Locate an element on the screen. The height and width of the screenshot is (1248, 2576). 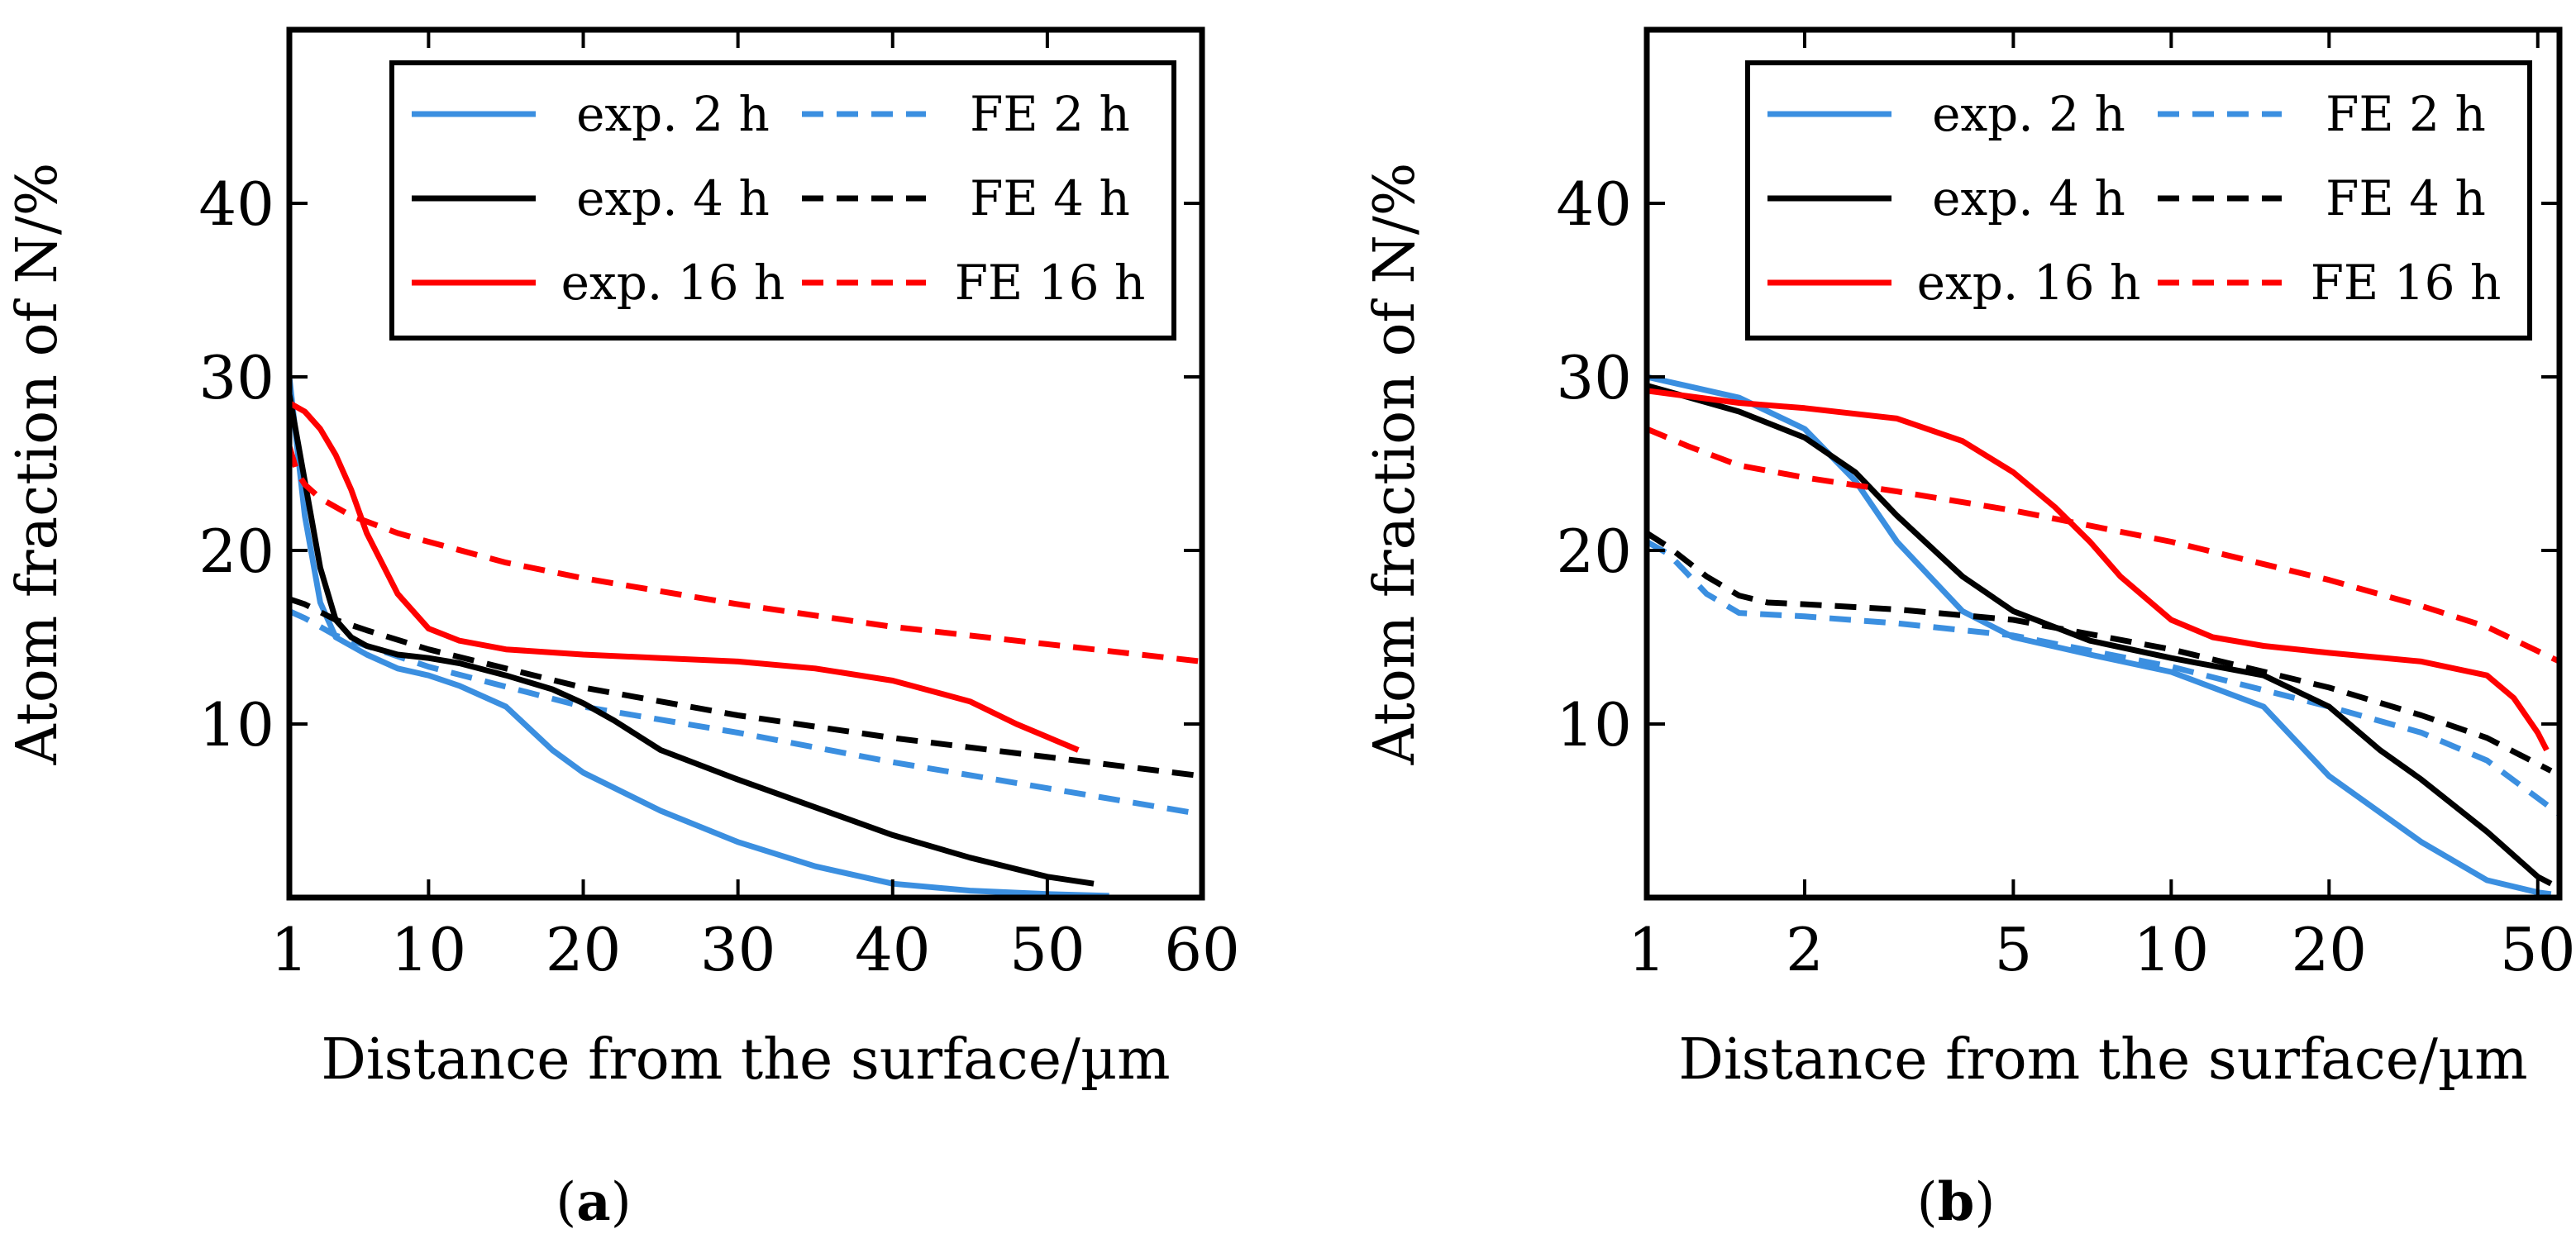
series-line-exp-2-h is located at coordinates (2099, 636).